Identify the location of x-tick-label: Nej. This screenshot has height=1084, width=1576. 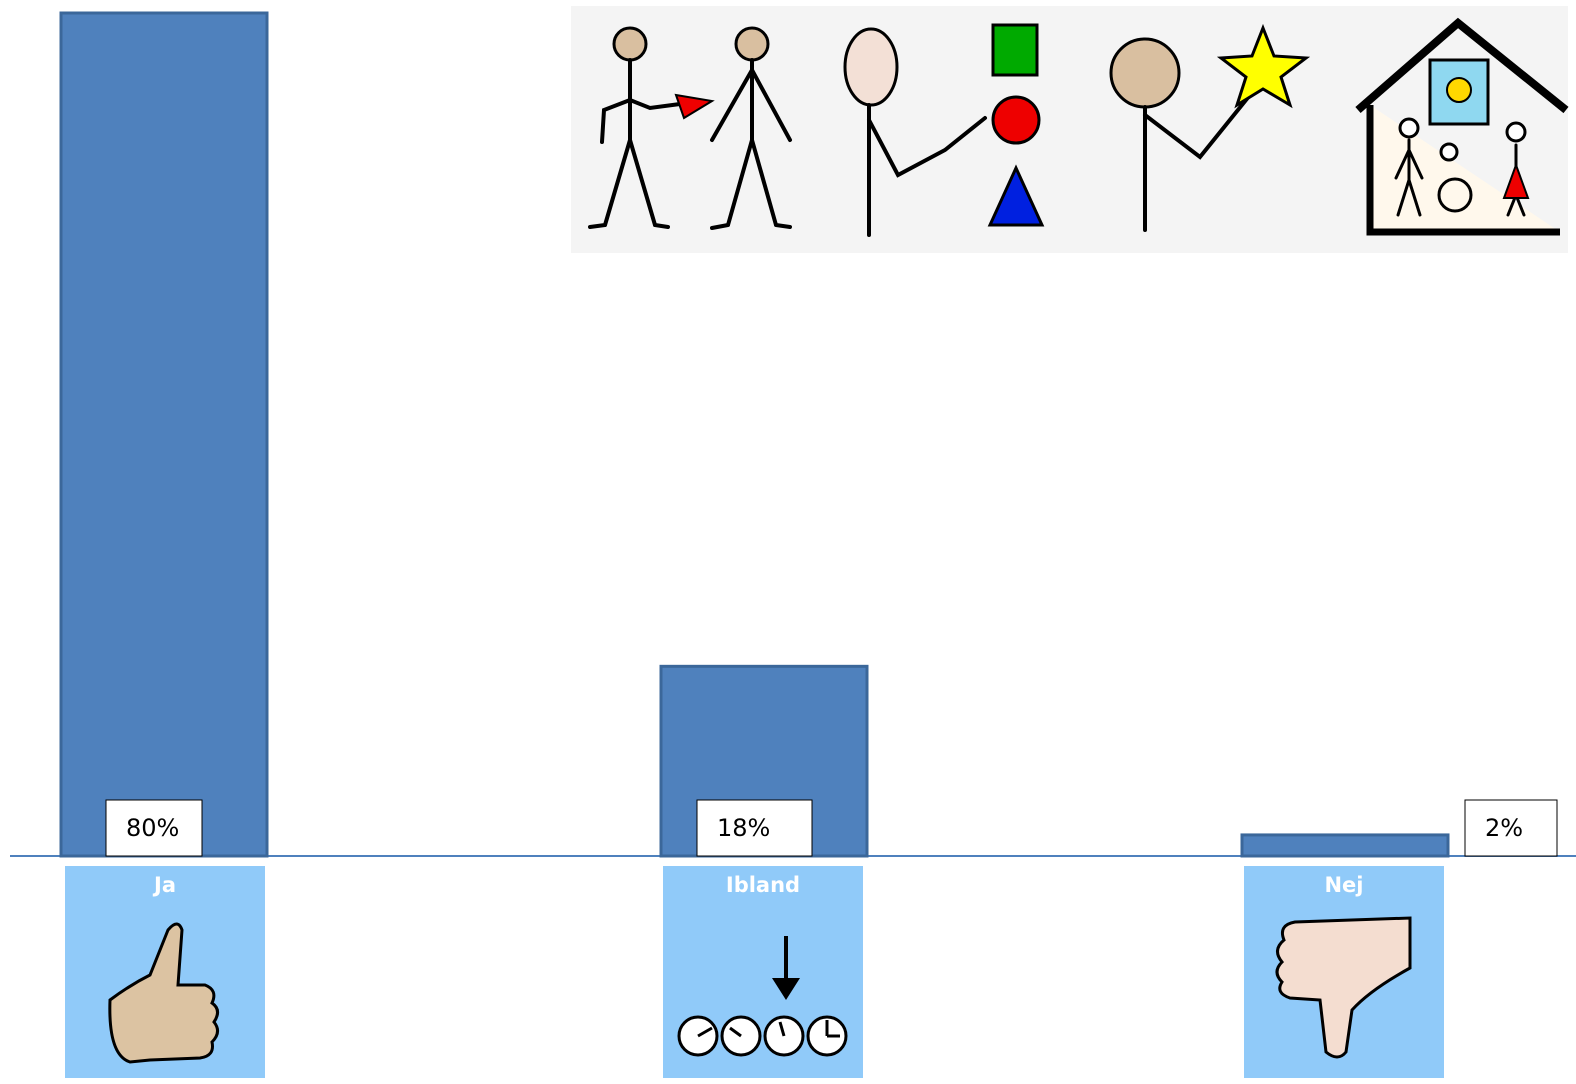
(1343, 885).